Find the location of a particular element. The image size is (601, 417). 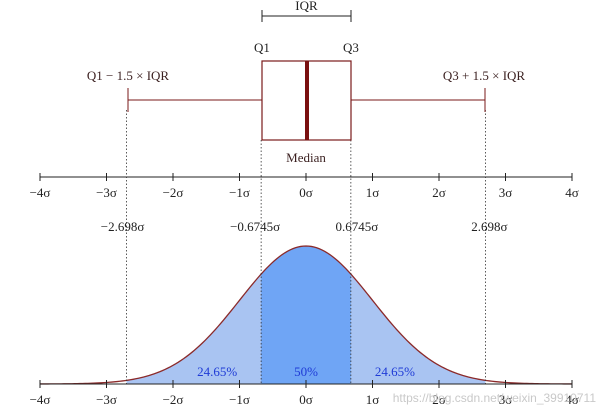

region-percentage-labels: 24.65% 50% 24.65% is located at coordinates (306, 371).